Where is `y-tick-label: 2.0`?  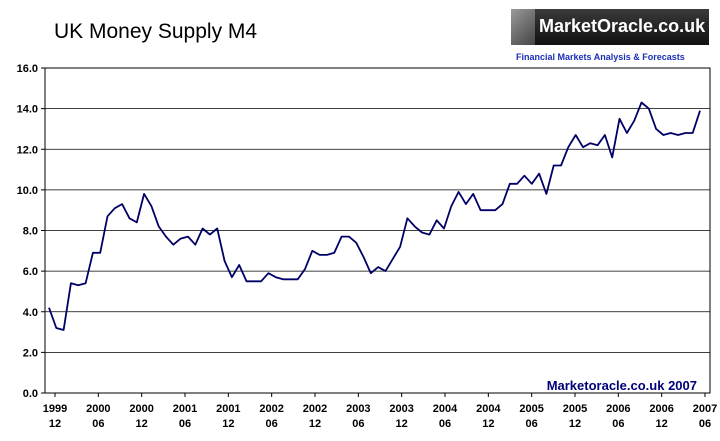 y-tick-label: 2.0 is located at coordinates (30, 353).